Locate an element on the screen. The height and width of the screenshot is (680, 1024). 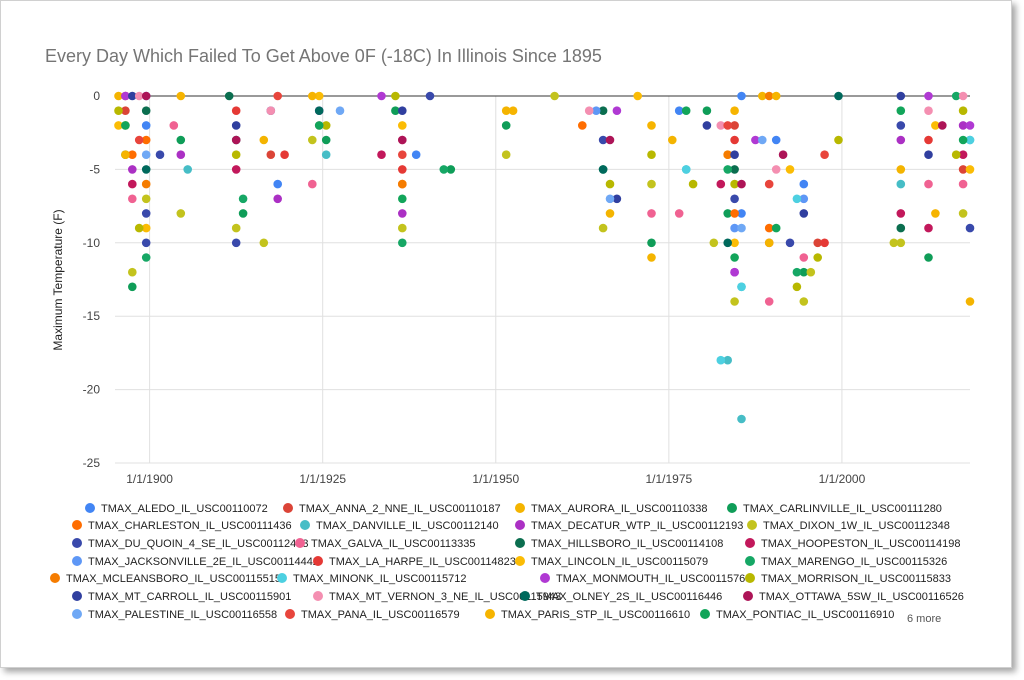
legend-label: TMAX_DANVILLE_IL_USC00112140 is located at coordinates (407, 526).